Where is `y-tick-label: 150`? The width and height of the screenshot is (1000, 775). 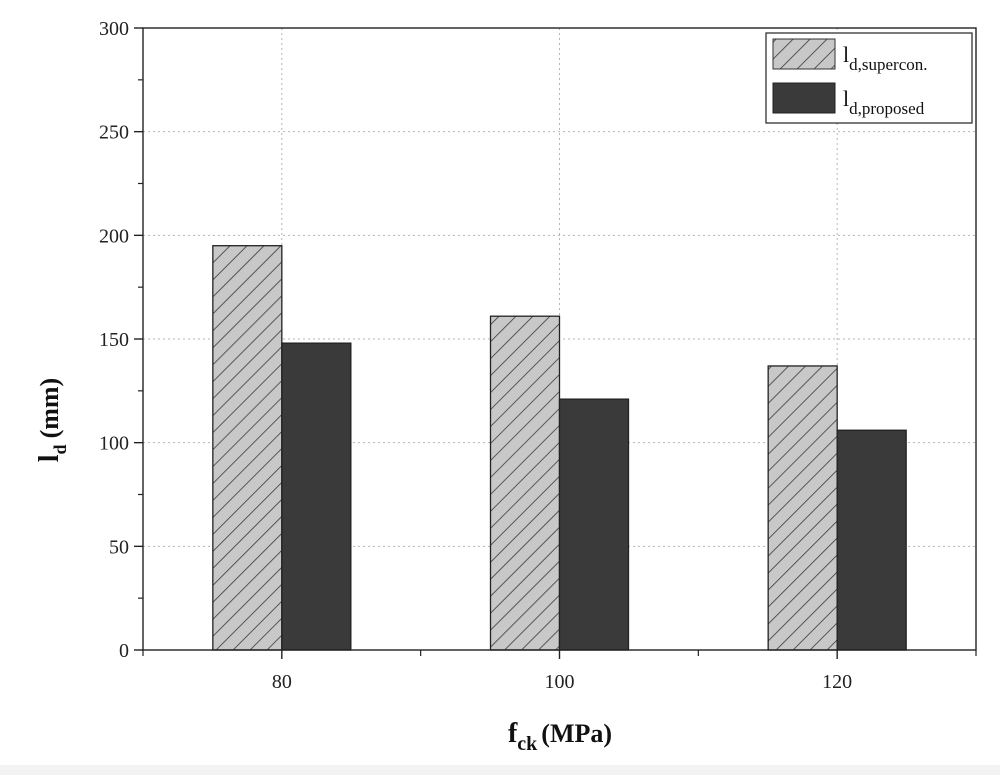
y-tick-label: 150 is located at coordinates (114, 340).